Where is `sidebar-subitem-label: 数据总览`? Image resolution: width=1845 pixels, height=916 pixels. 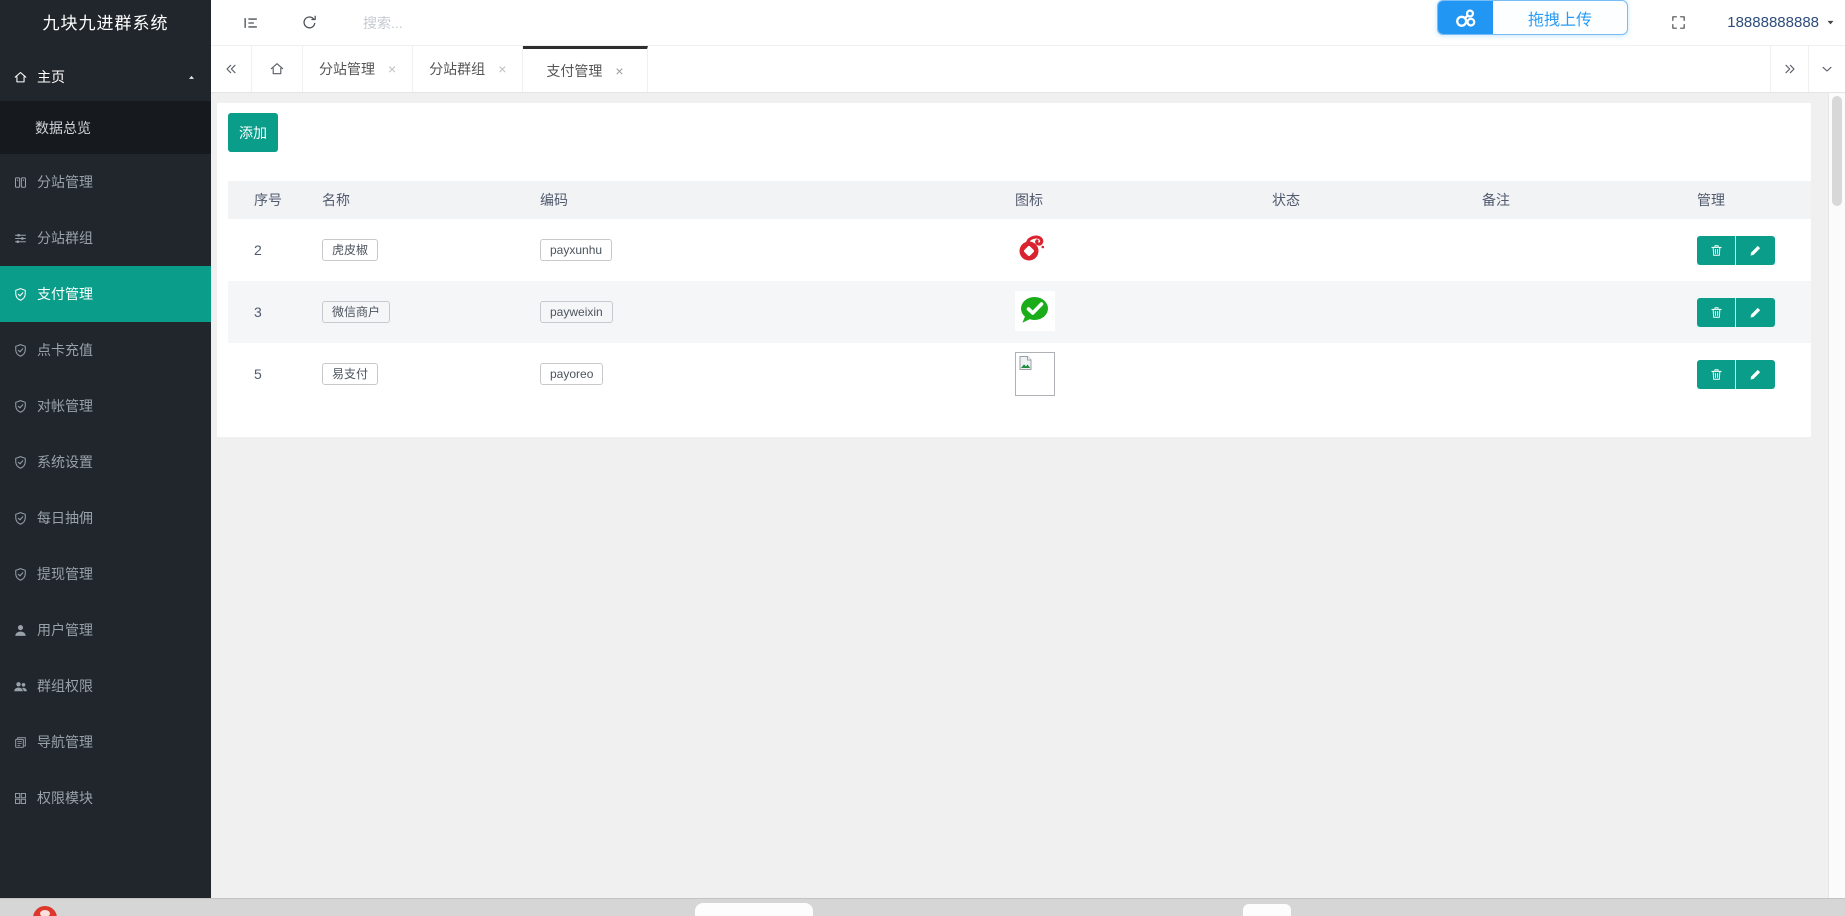
sidebar-subitem-label: 数据总览 is located at coordinates (63, 127).